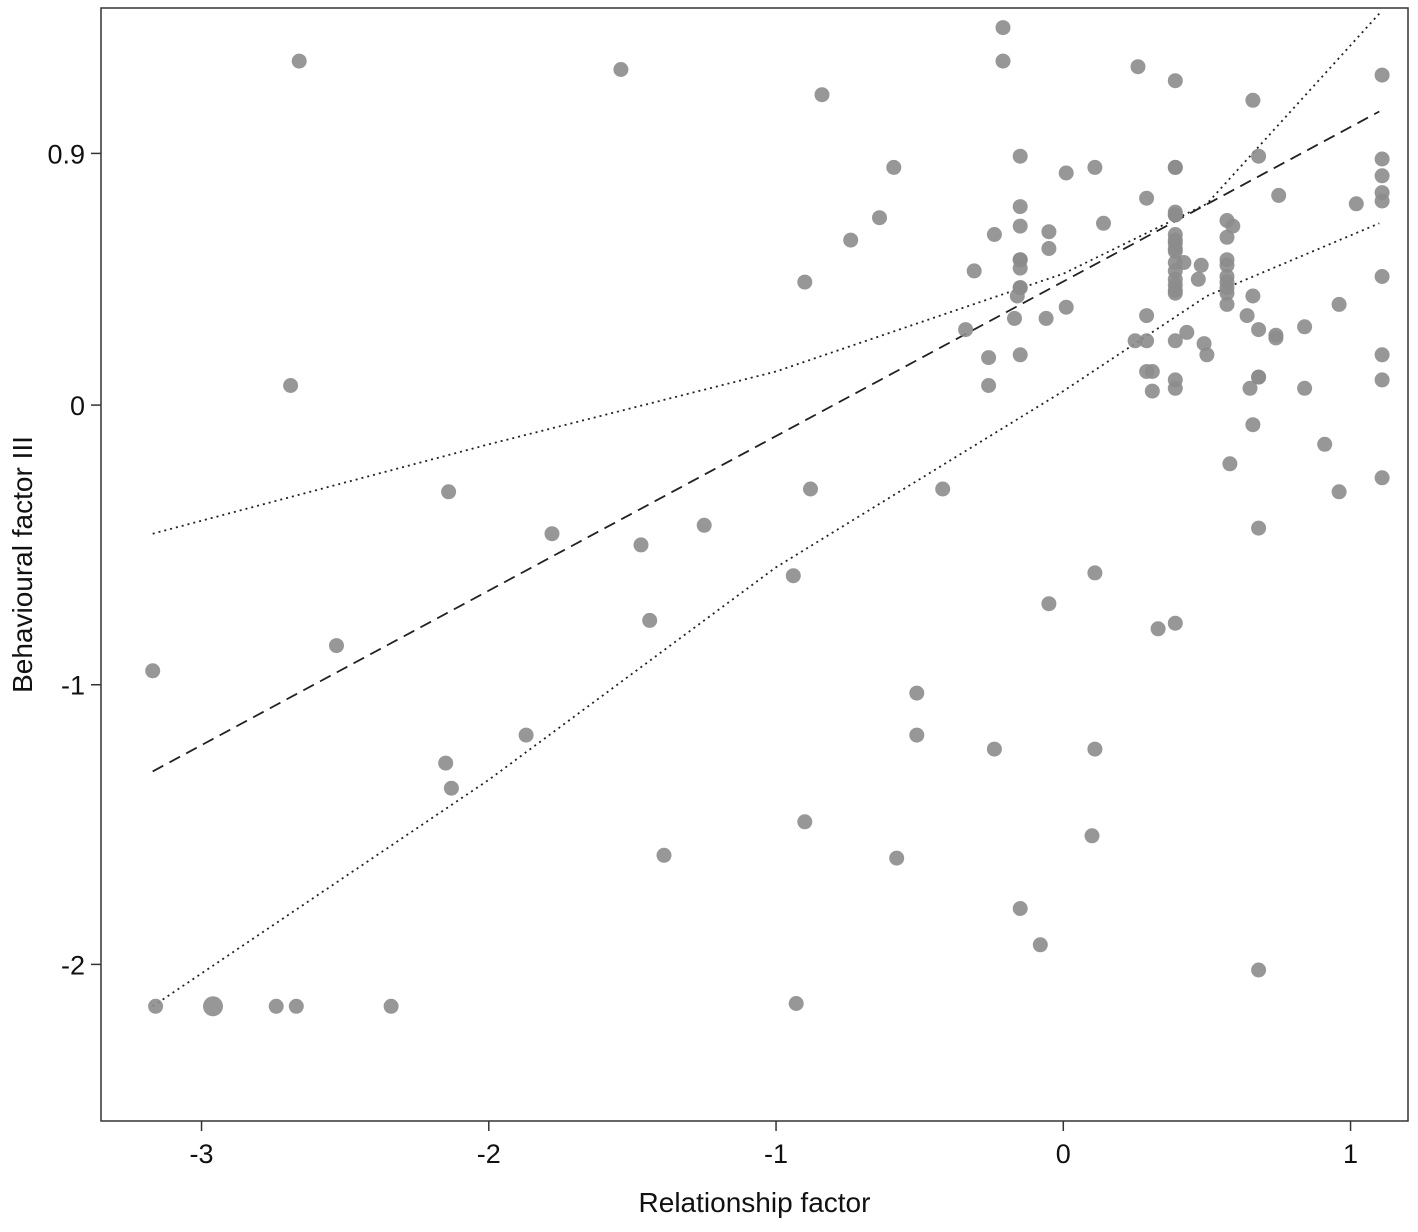 The image size is (1418, 1232). Describe the element at coordinates (489, 1154) in the screenshot. I see `x-tick-label: -2` at that location.